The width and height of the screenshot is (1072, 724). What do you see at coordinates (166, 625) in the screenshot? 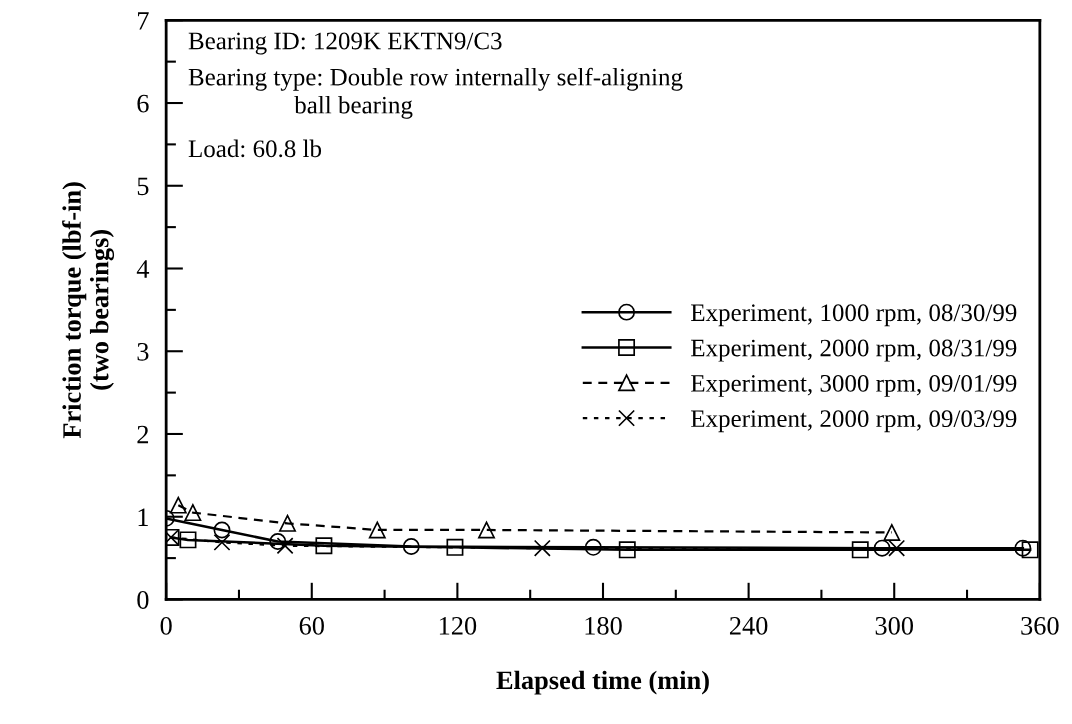
I see `x-tick-label: 0` at bounding box center [166, 625].